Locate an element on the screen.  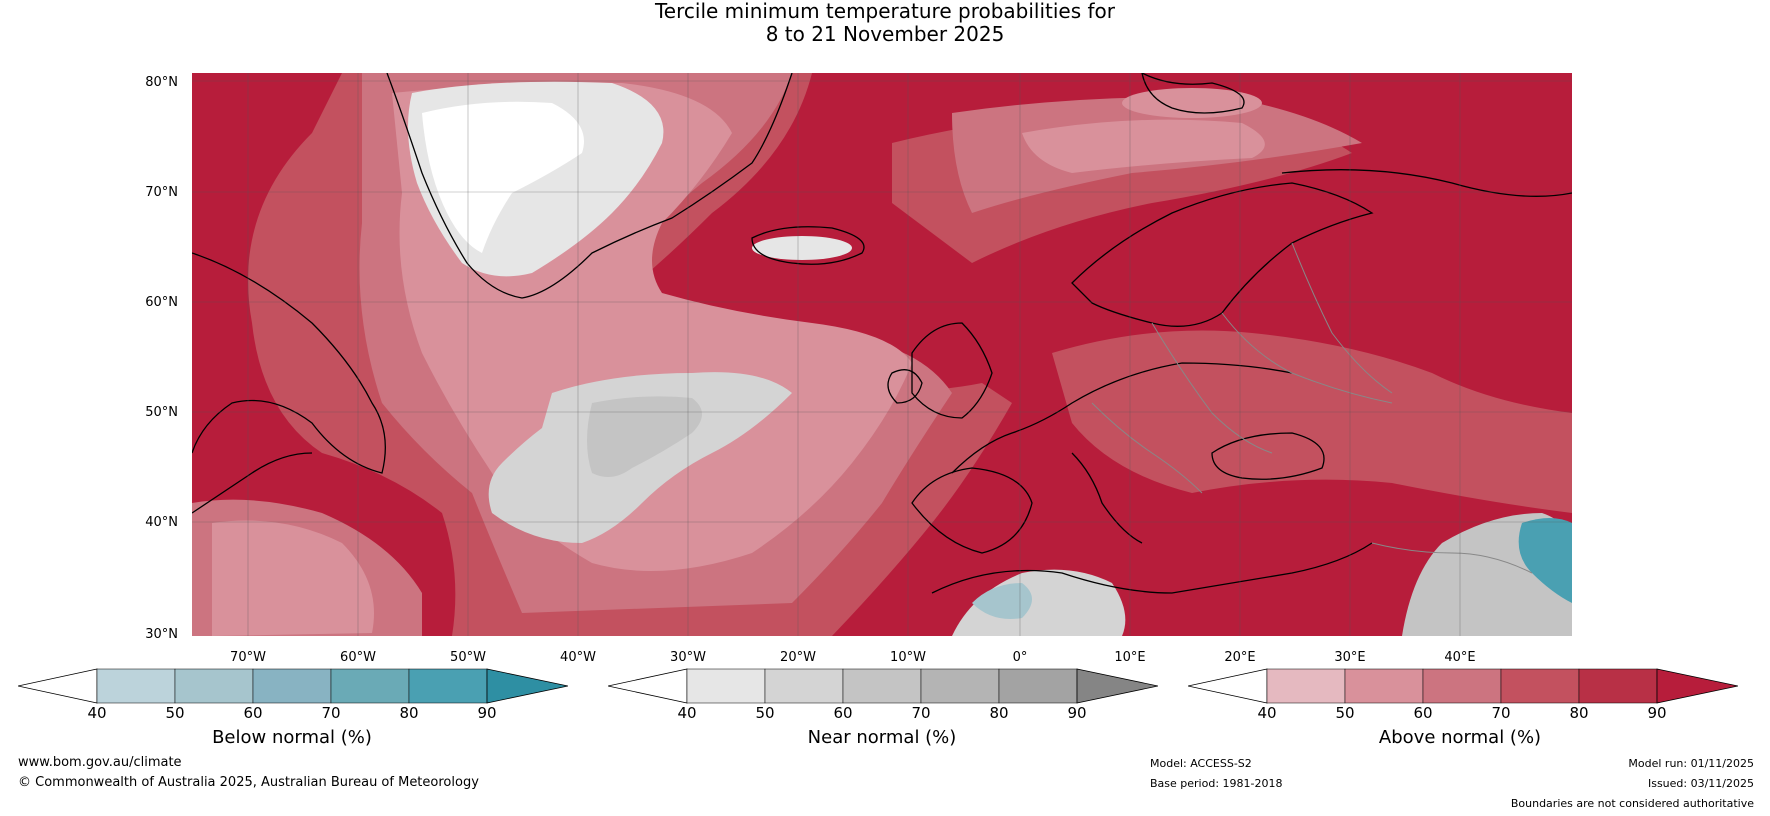
lat-label-30n: 30°N is located at coordinates (161, 634).